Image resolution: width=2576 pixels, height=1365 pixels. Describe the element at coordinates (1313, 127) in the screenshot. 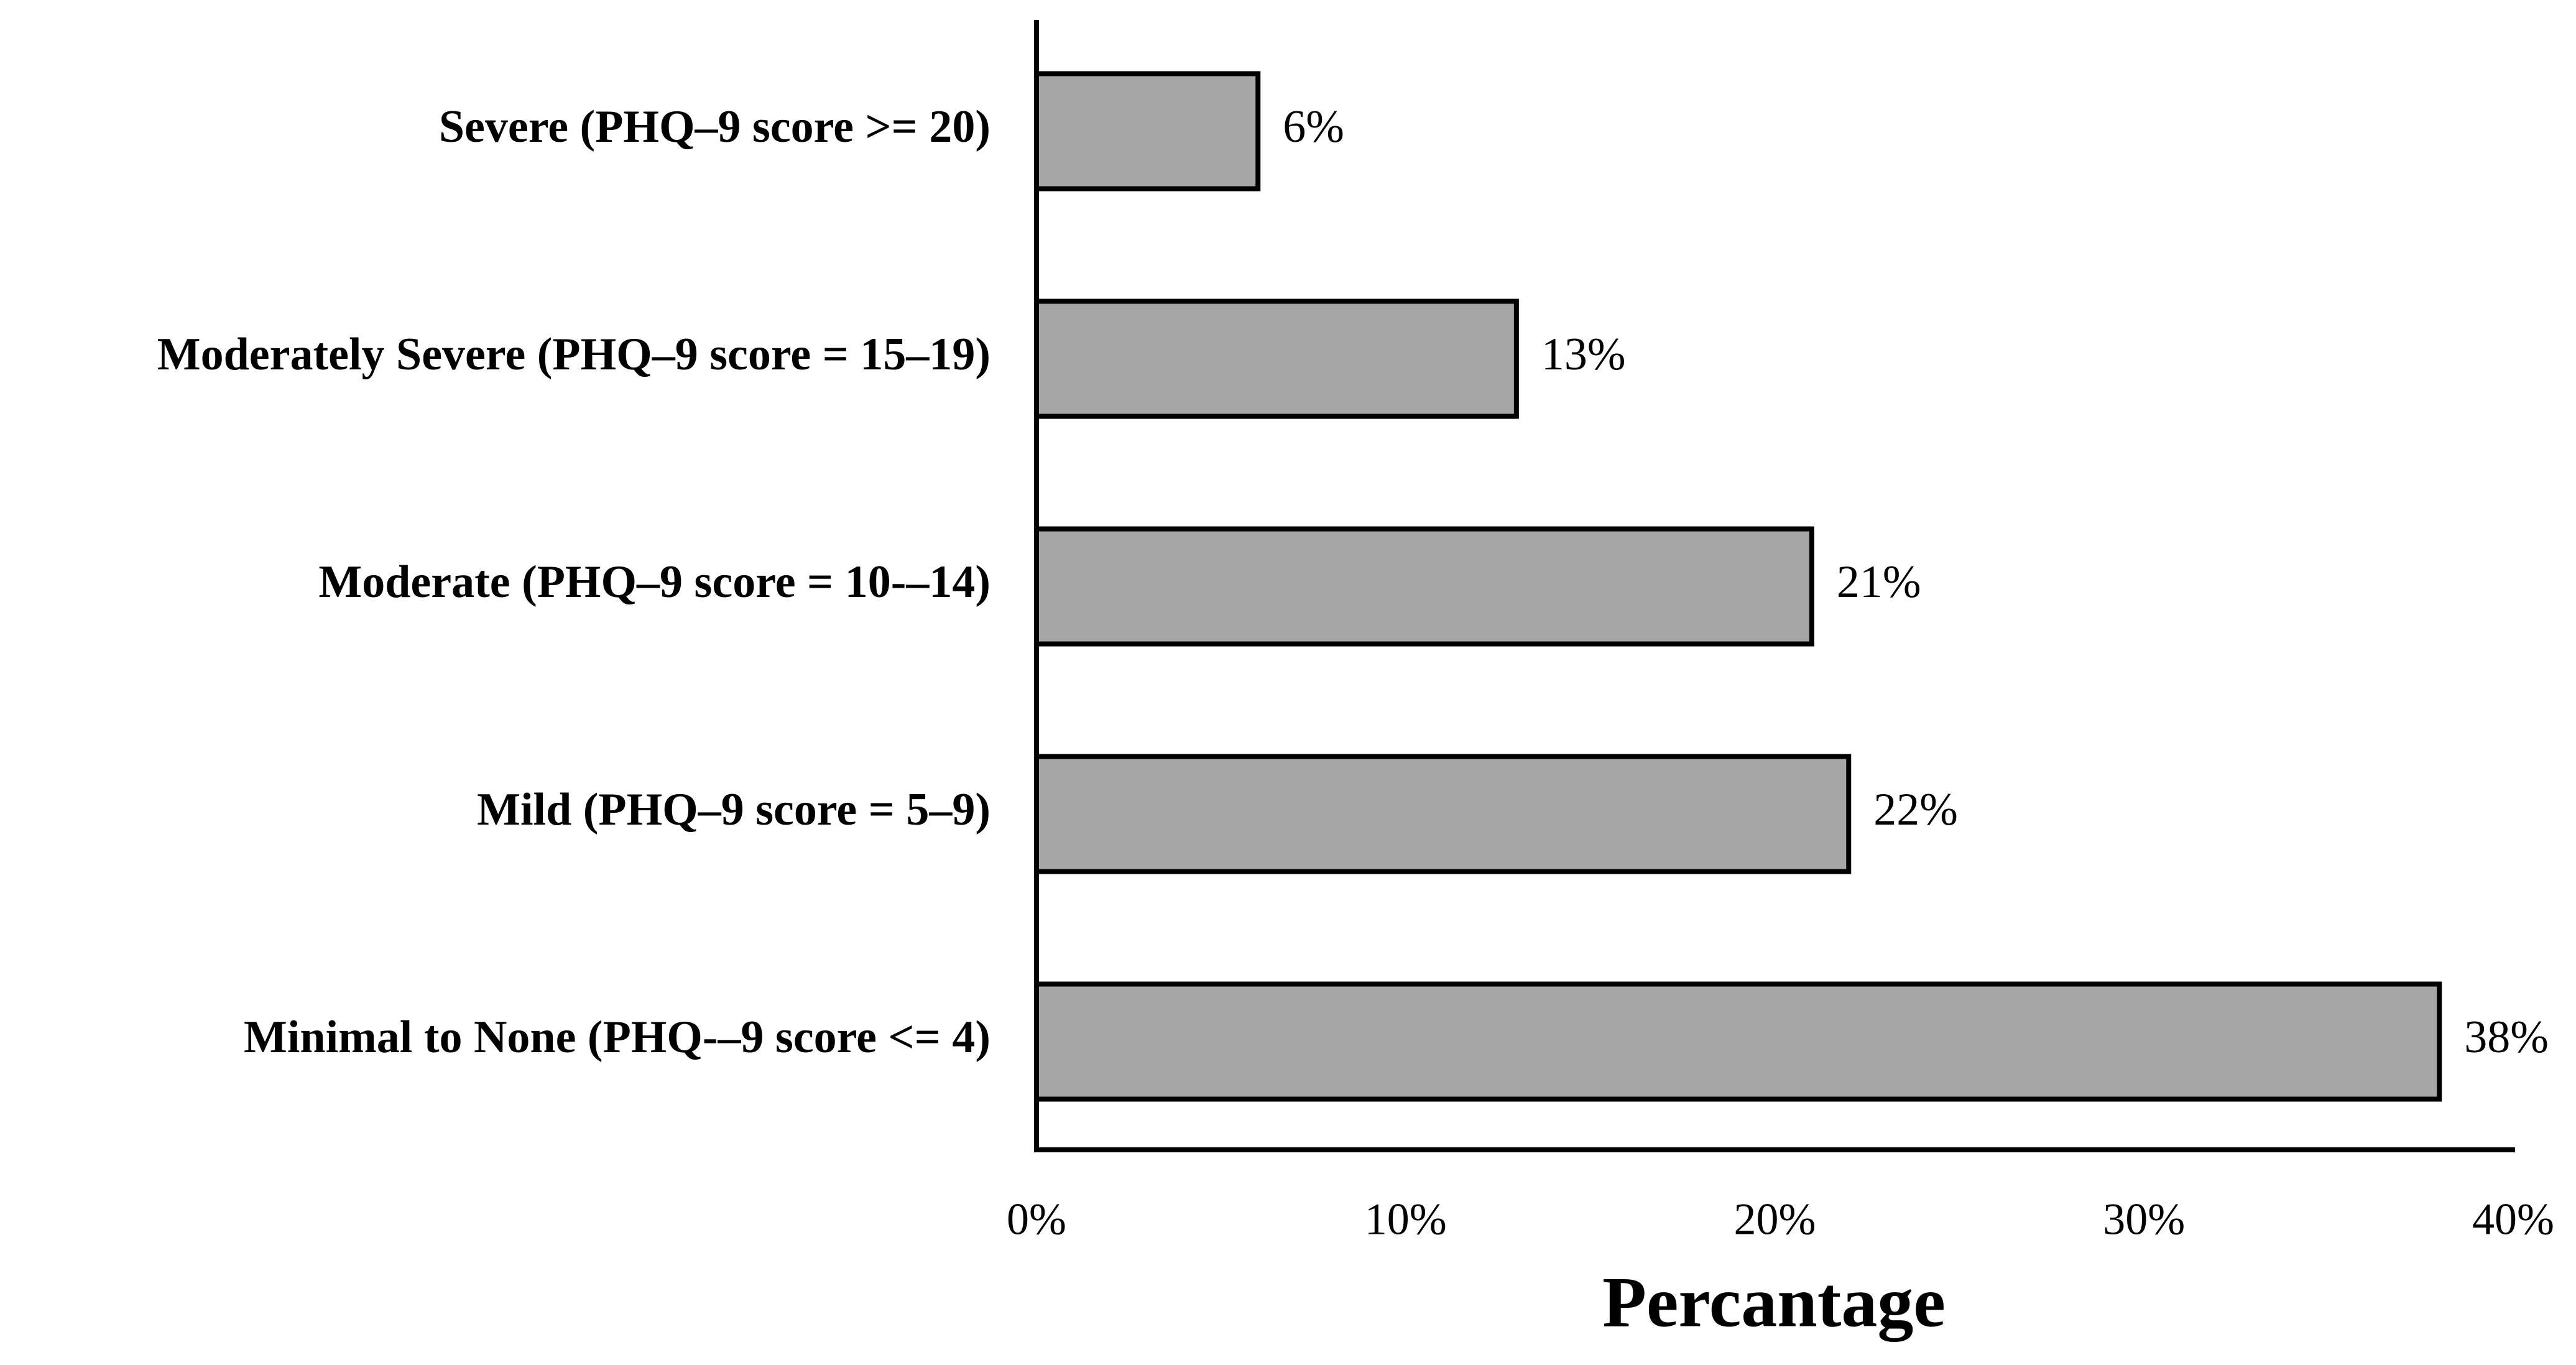

I see `value-label: 6%` at that location.